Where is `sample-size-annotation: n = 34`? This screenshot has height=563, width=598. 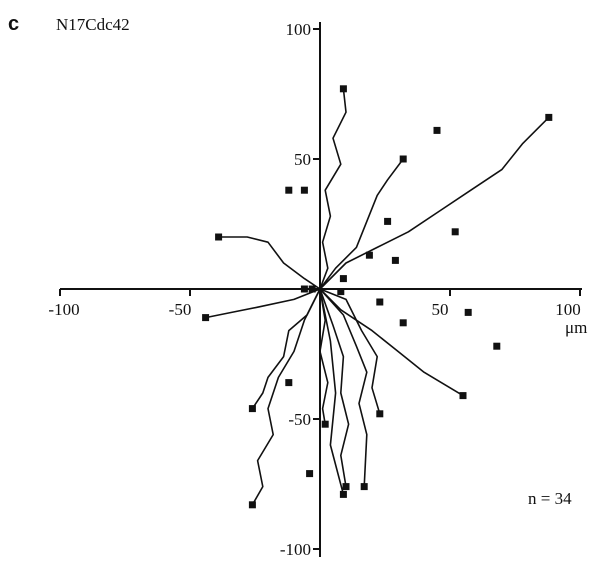
sample-size-annotation: n = 34 is located at coordinates (550, 498).